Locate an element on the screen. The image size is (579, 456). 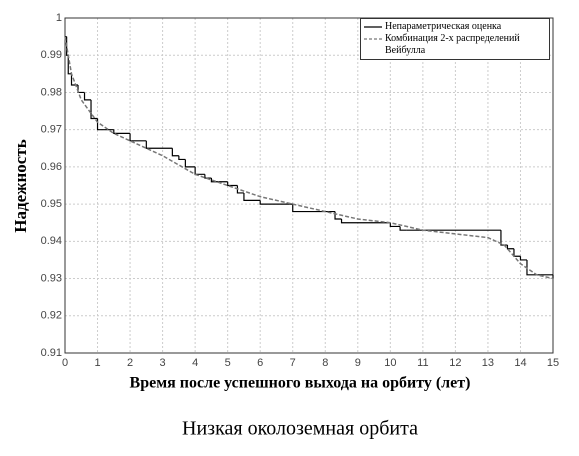
y-tick-label: 0.94 is located at coordinates (51, 241).